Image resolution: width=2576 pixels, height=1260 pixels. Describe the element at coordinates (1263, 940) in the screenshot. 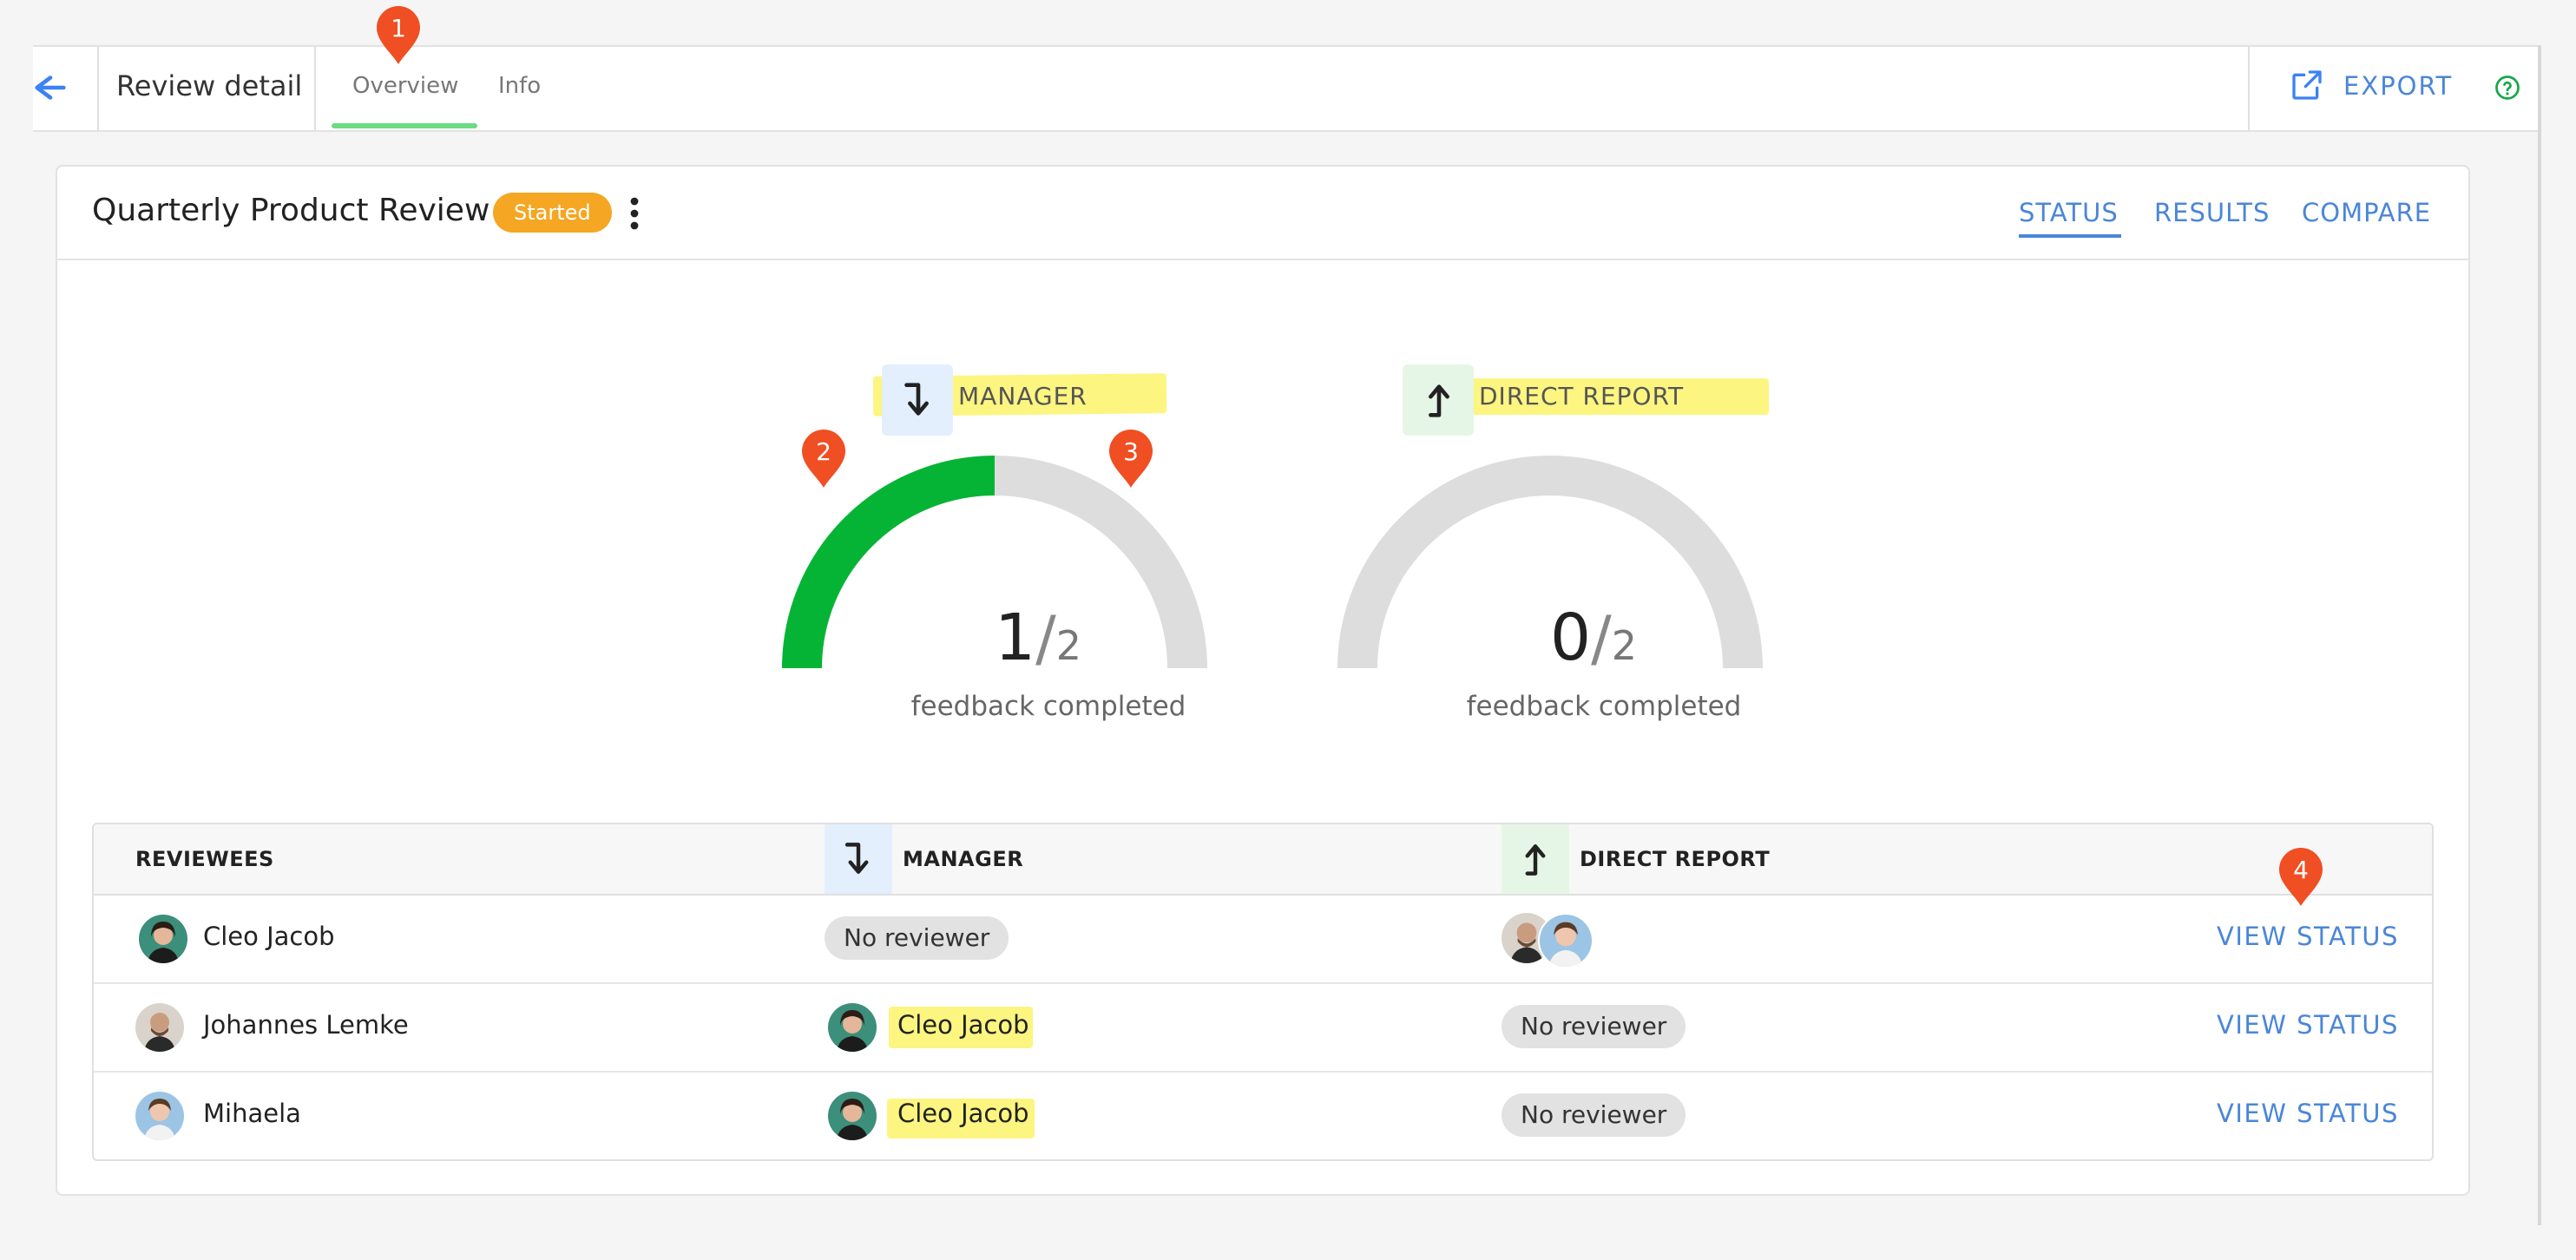

I see `table-row: Cleo Jacob No reviewer VIEW STATUS` at that location.